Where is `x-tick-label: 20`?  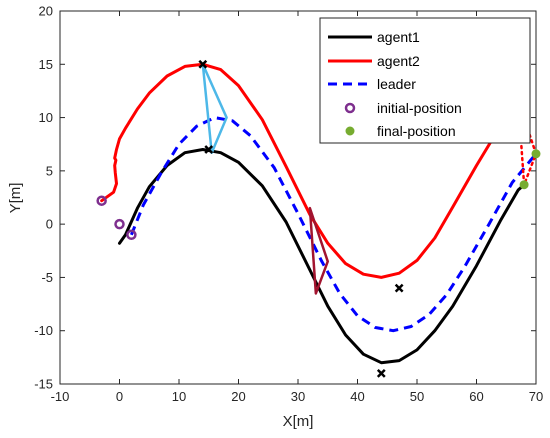
x-tick-label: 20 is located at coordinates (238, 396).